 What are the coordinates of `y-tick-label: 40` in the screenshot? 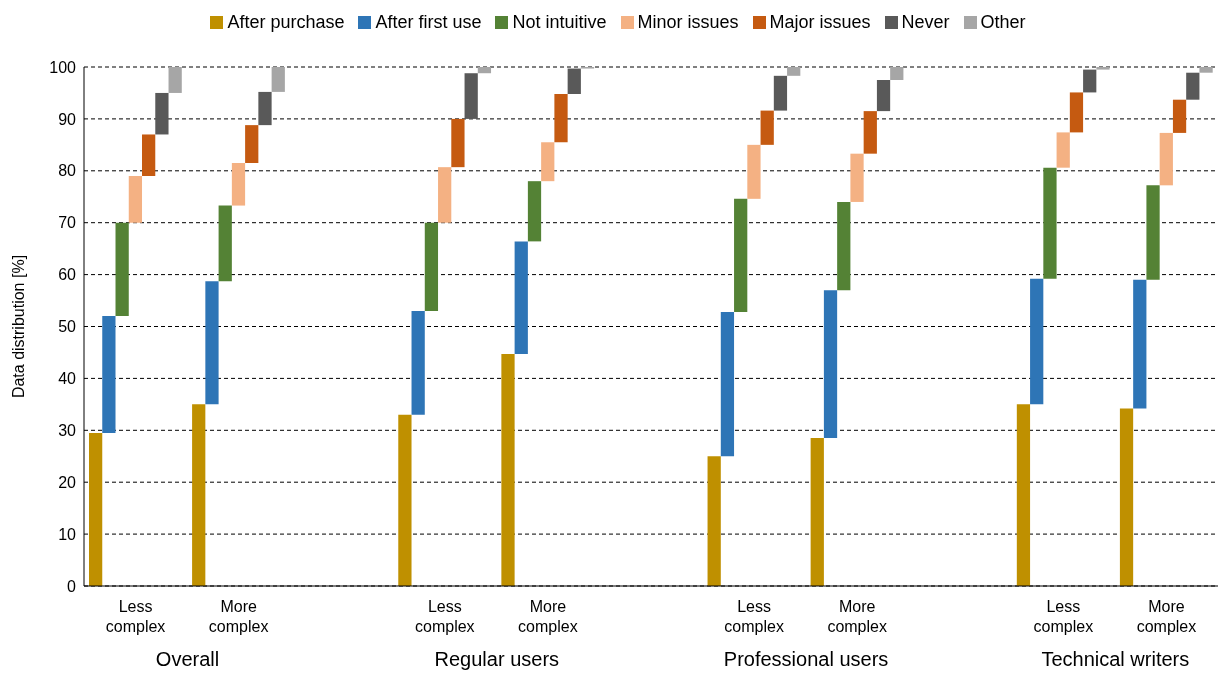 It's located at (67, 379).